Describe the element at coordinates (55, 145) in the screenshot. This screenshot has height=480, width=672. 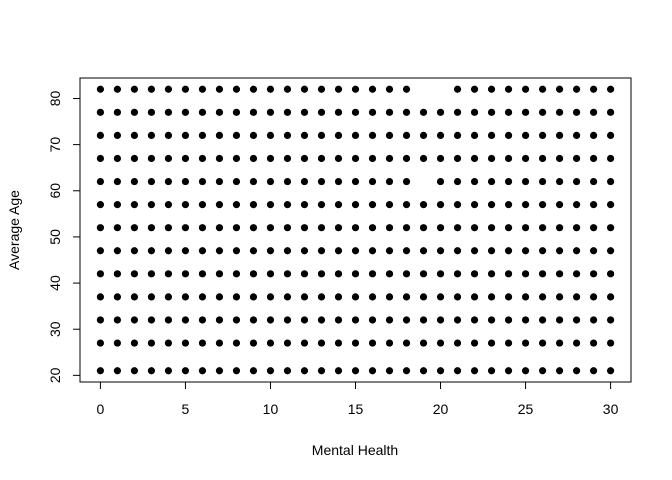
I see `y-tick-label: 70` at that location.